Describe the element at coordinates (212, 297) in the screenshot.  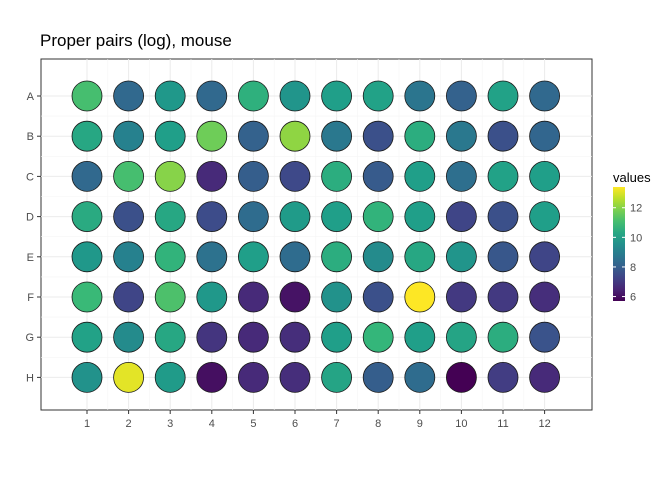
I see `well-F4` at that location.